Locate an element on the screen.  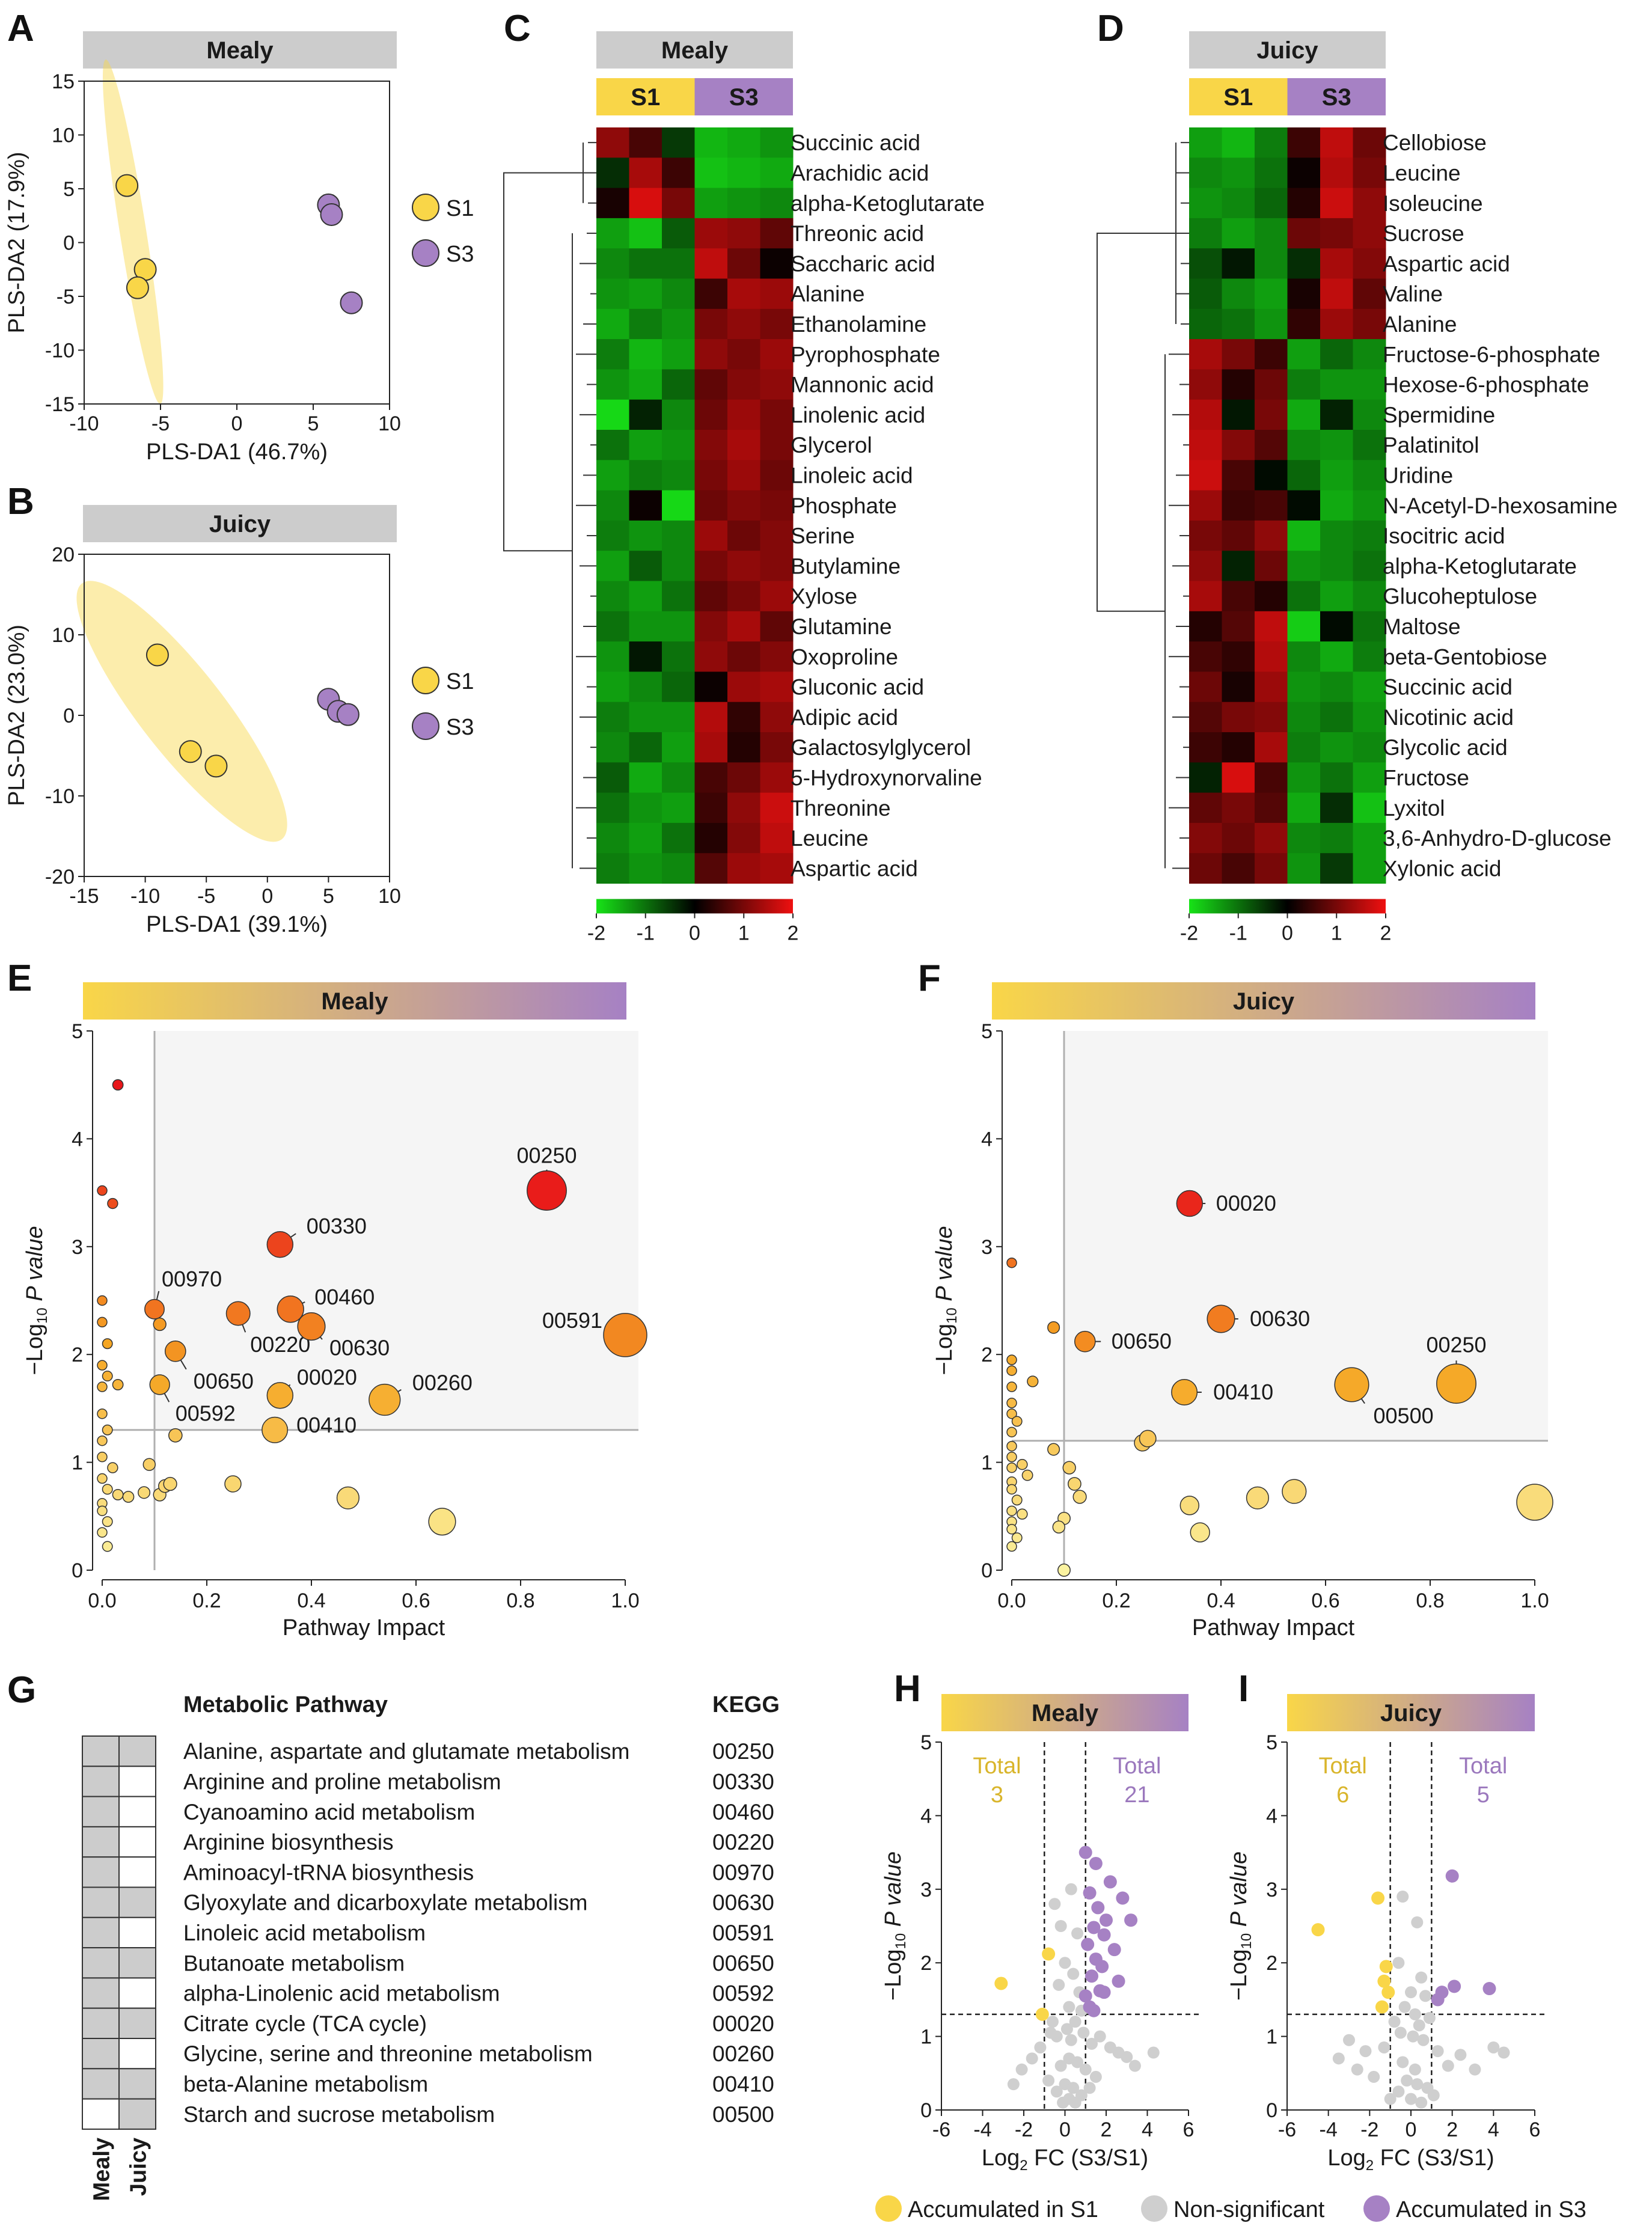
x-tick-label: 0.8 is located at coordinates (1430, 1600).